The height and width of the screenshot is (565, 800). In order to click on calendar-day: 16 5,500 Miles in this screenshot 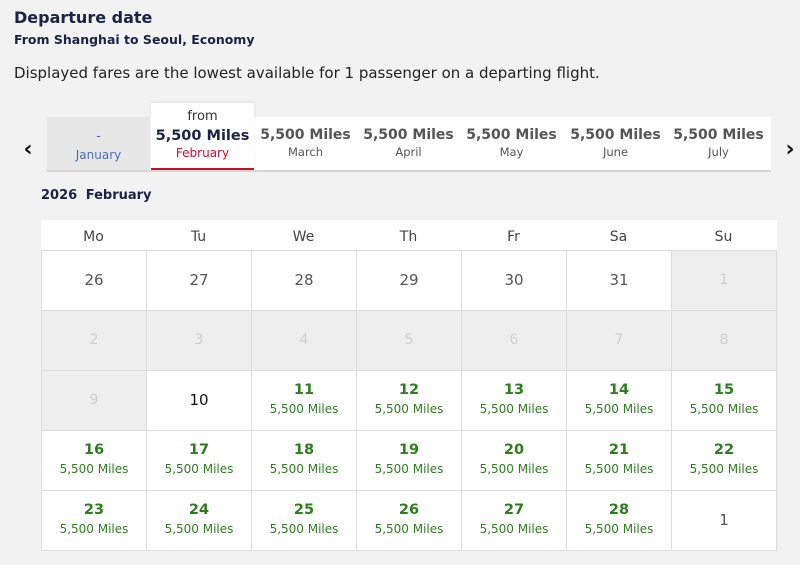, I will do `click(94, 461)`.